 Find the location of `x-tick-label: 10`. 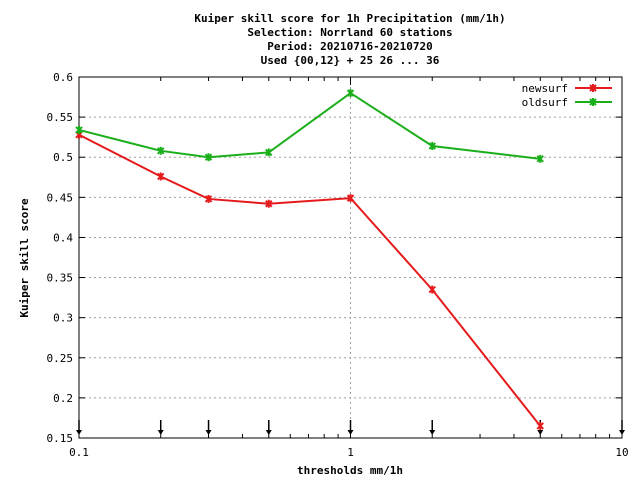

x-tick-label: 10 is located at coordinates (621, 452).